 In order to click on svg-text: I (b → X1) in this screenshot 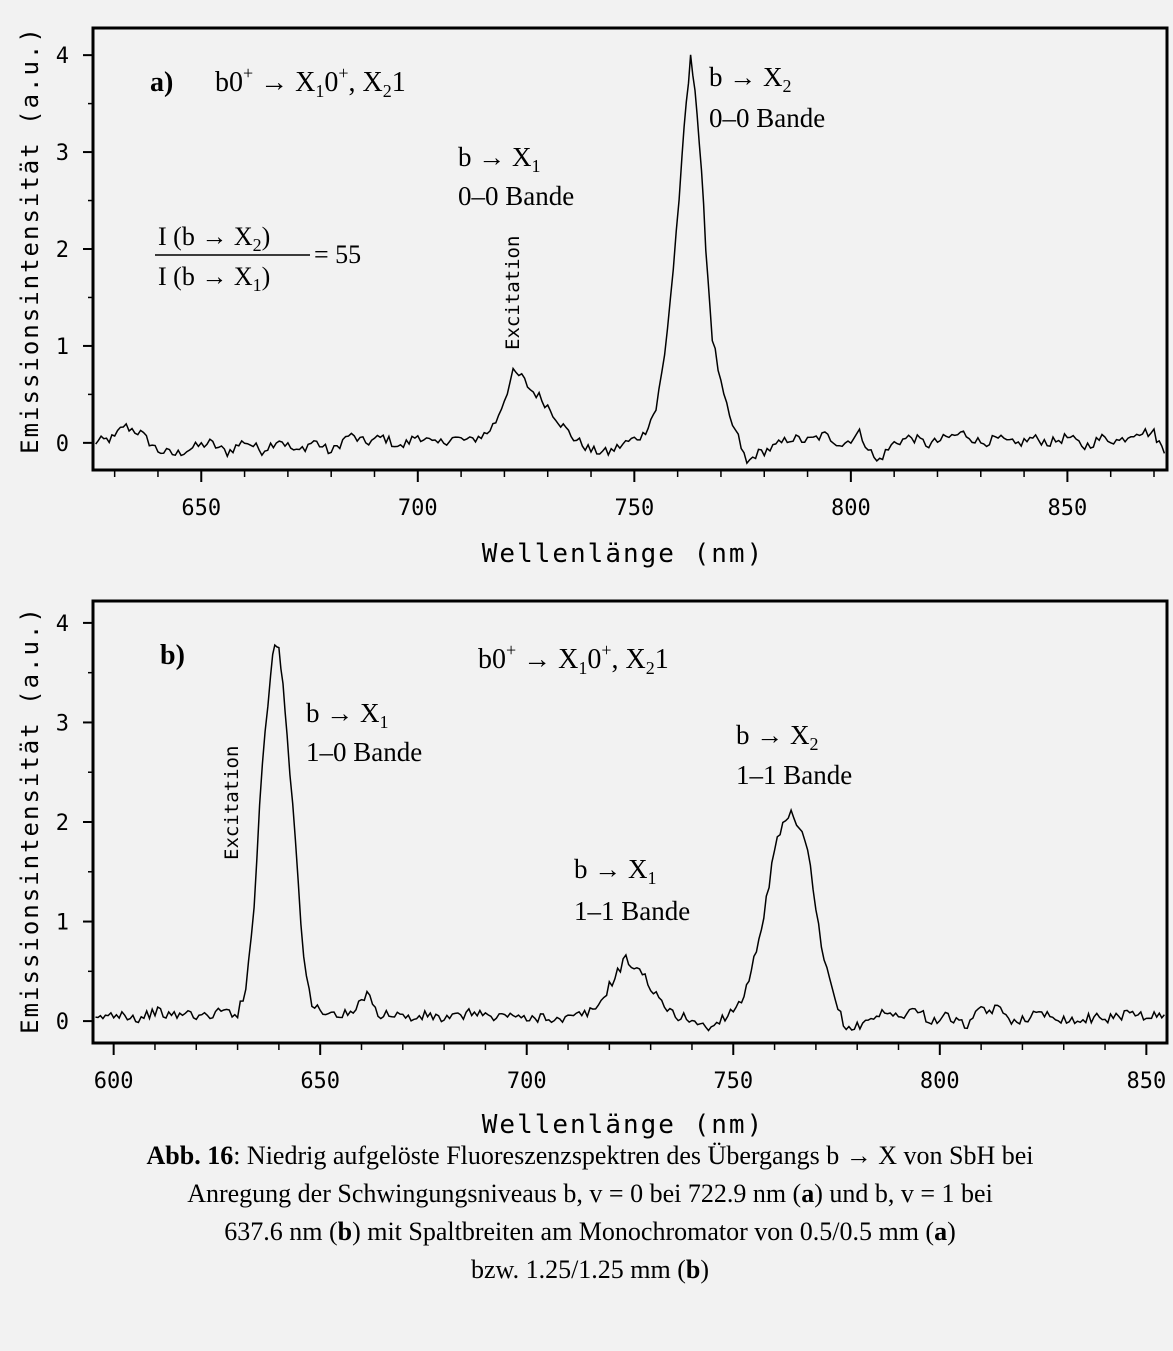, I will do `click(214, 278)`.